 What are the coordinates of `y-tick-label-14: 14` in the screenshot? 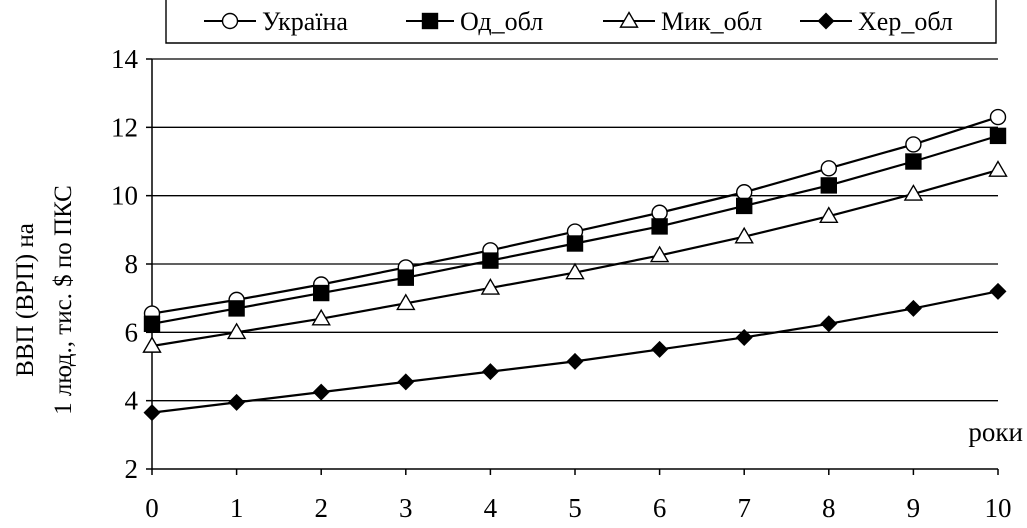 It's located at (125, 59).